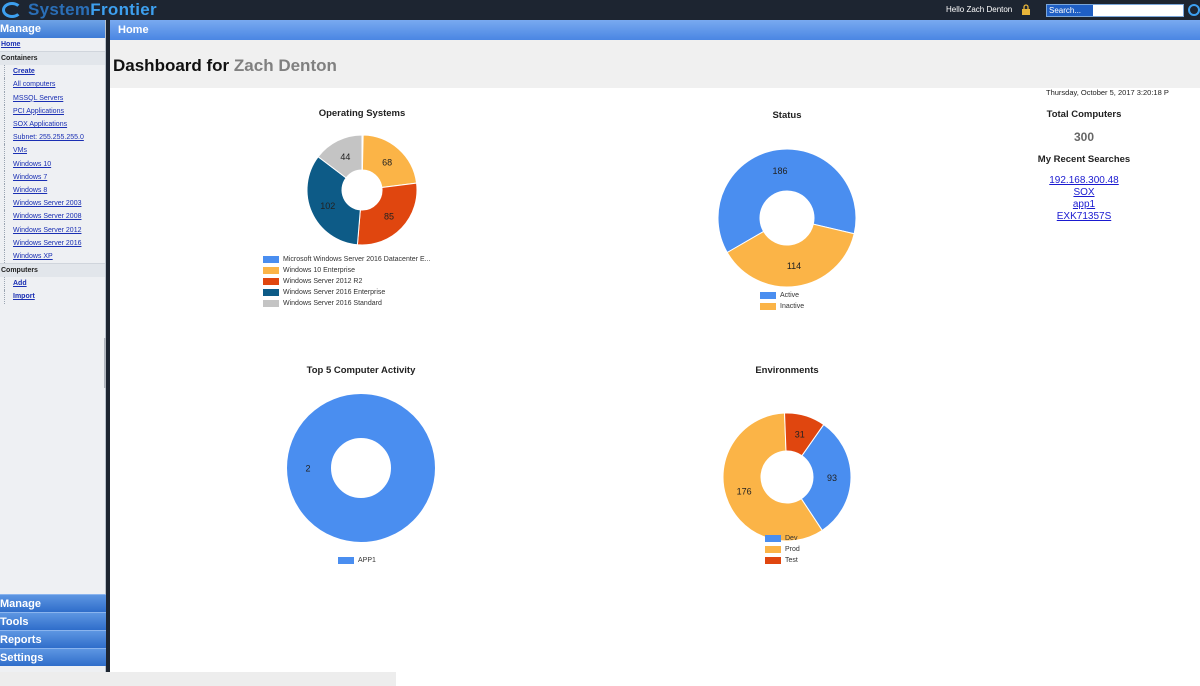 This screenshot has height=686, width=1200. What do you see at coordinates (361, 370) in the screenshot?
I see `chart-title-top-5-computer-activity: Top 5 Computer Activity` at bounding box center [361, 370].